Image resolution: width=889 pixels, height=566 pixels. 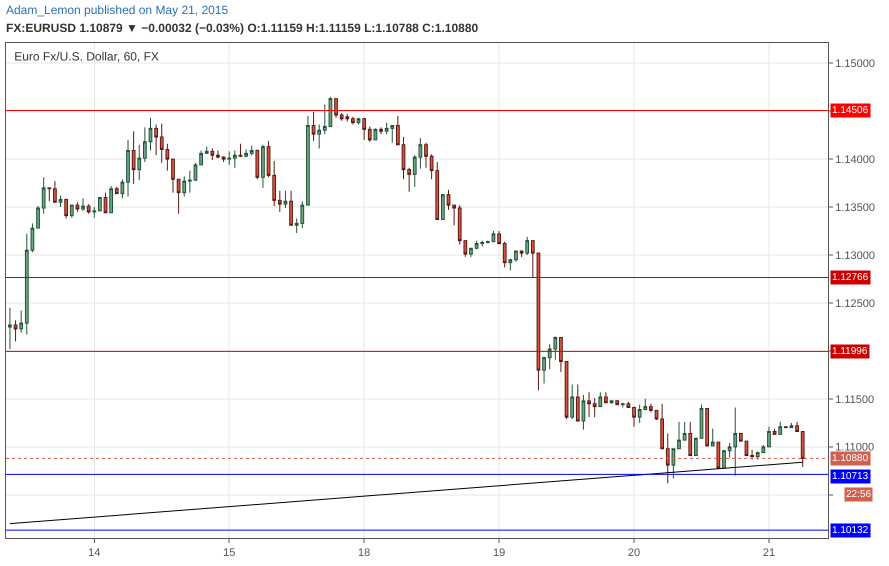 What do you see at coordinates (229, 553) in the screenshot?
I see `x-tick-label: 15` at bounding box center [229, 553].